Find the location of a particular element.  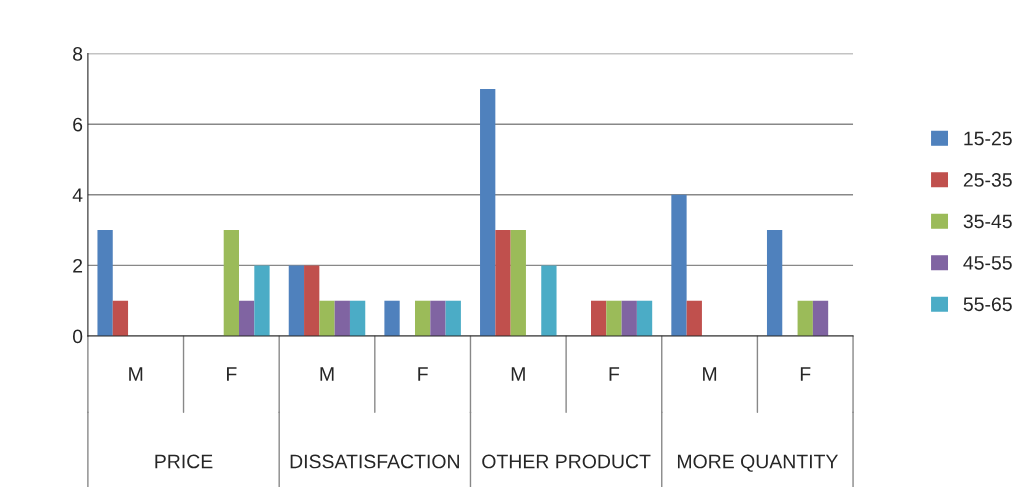

legend-label: 55-65 is located at coordinates (987, 304).